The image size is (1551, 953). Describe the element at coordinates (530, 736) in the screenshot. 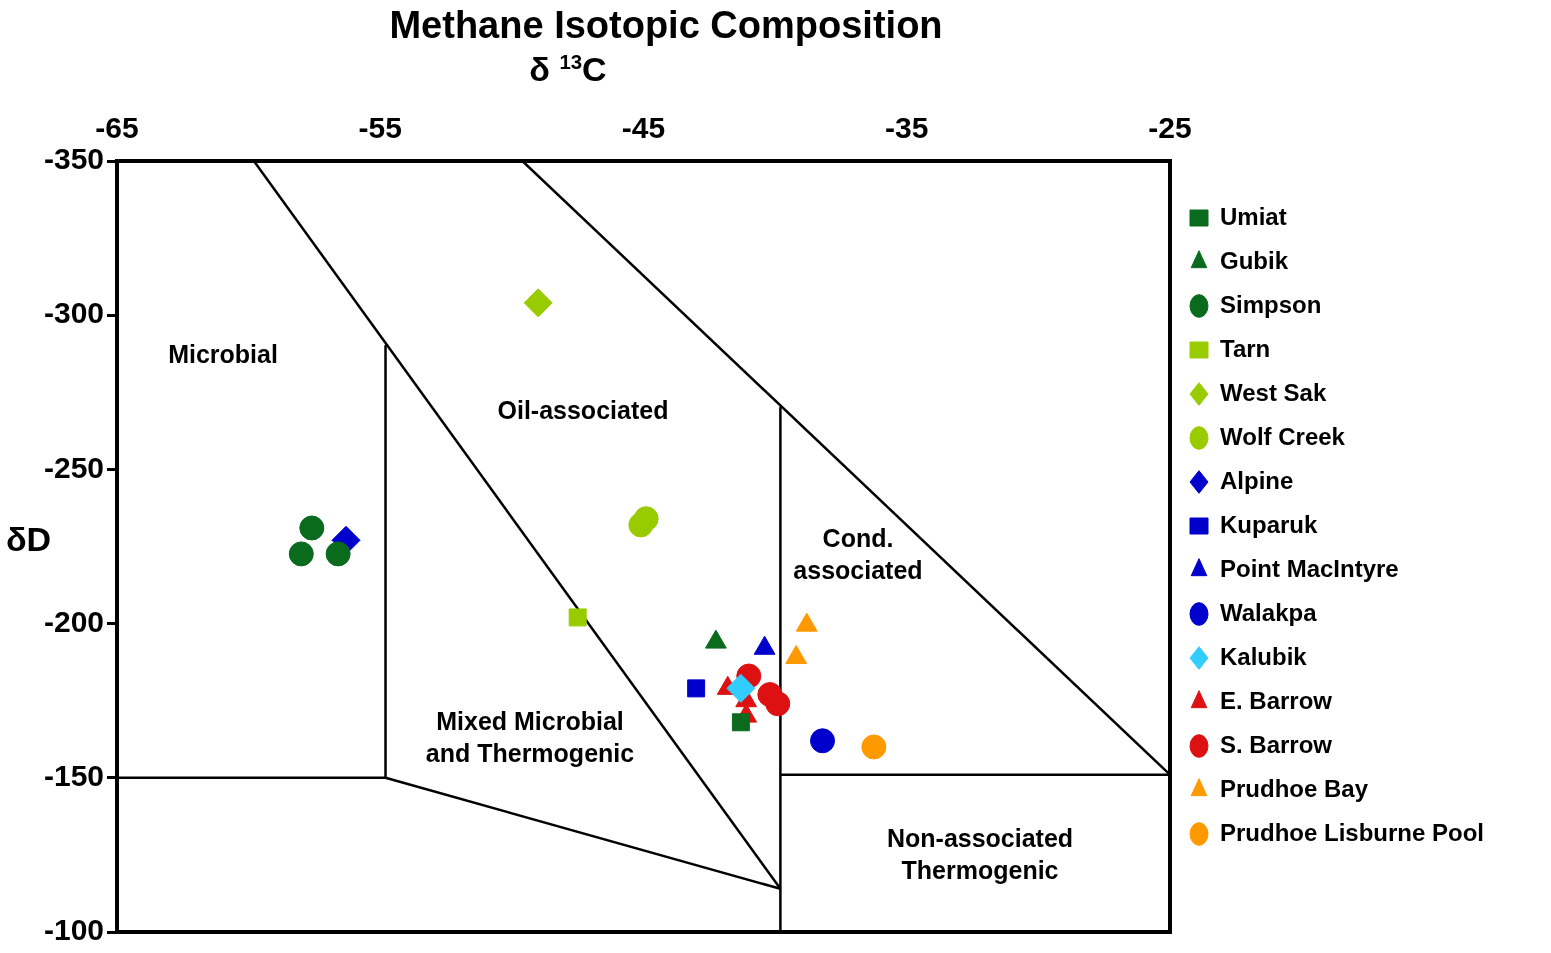

I see `annotation: Mixed Microbial and Thermogenic` at that location.